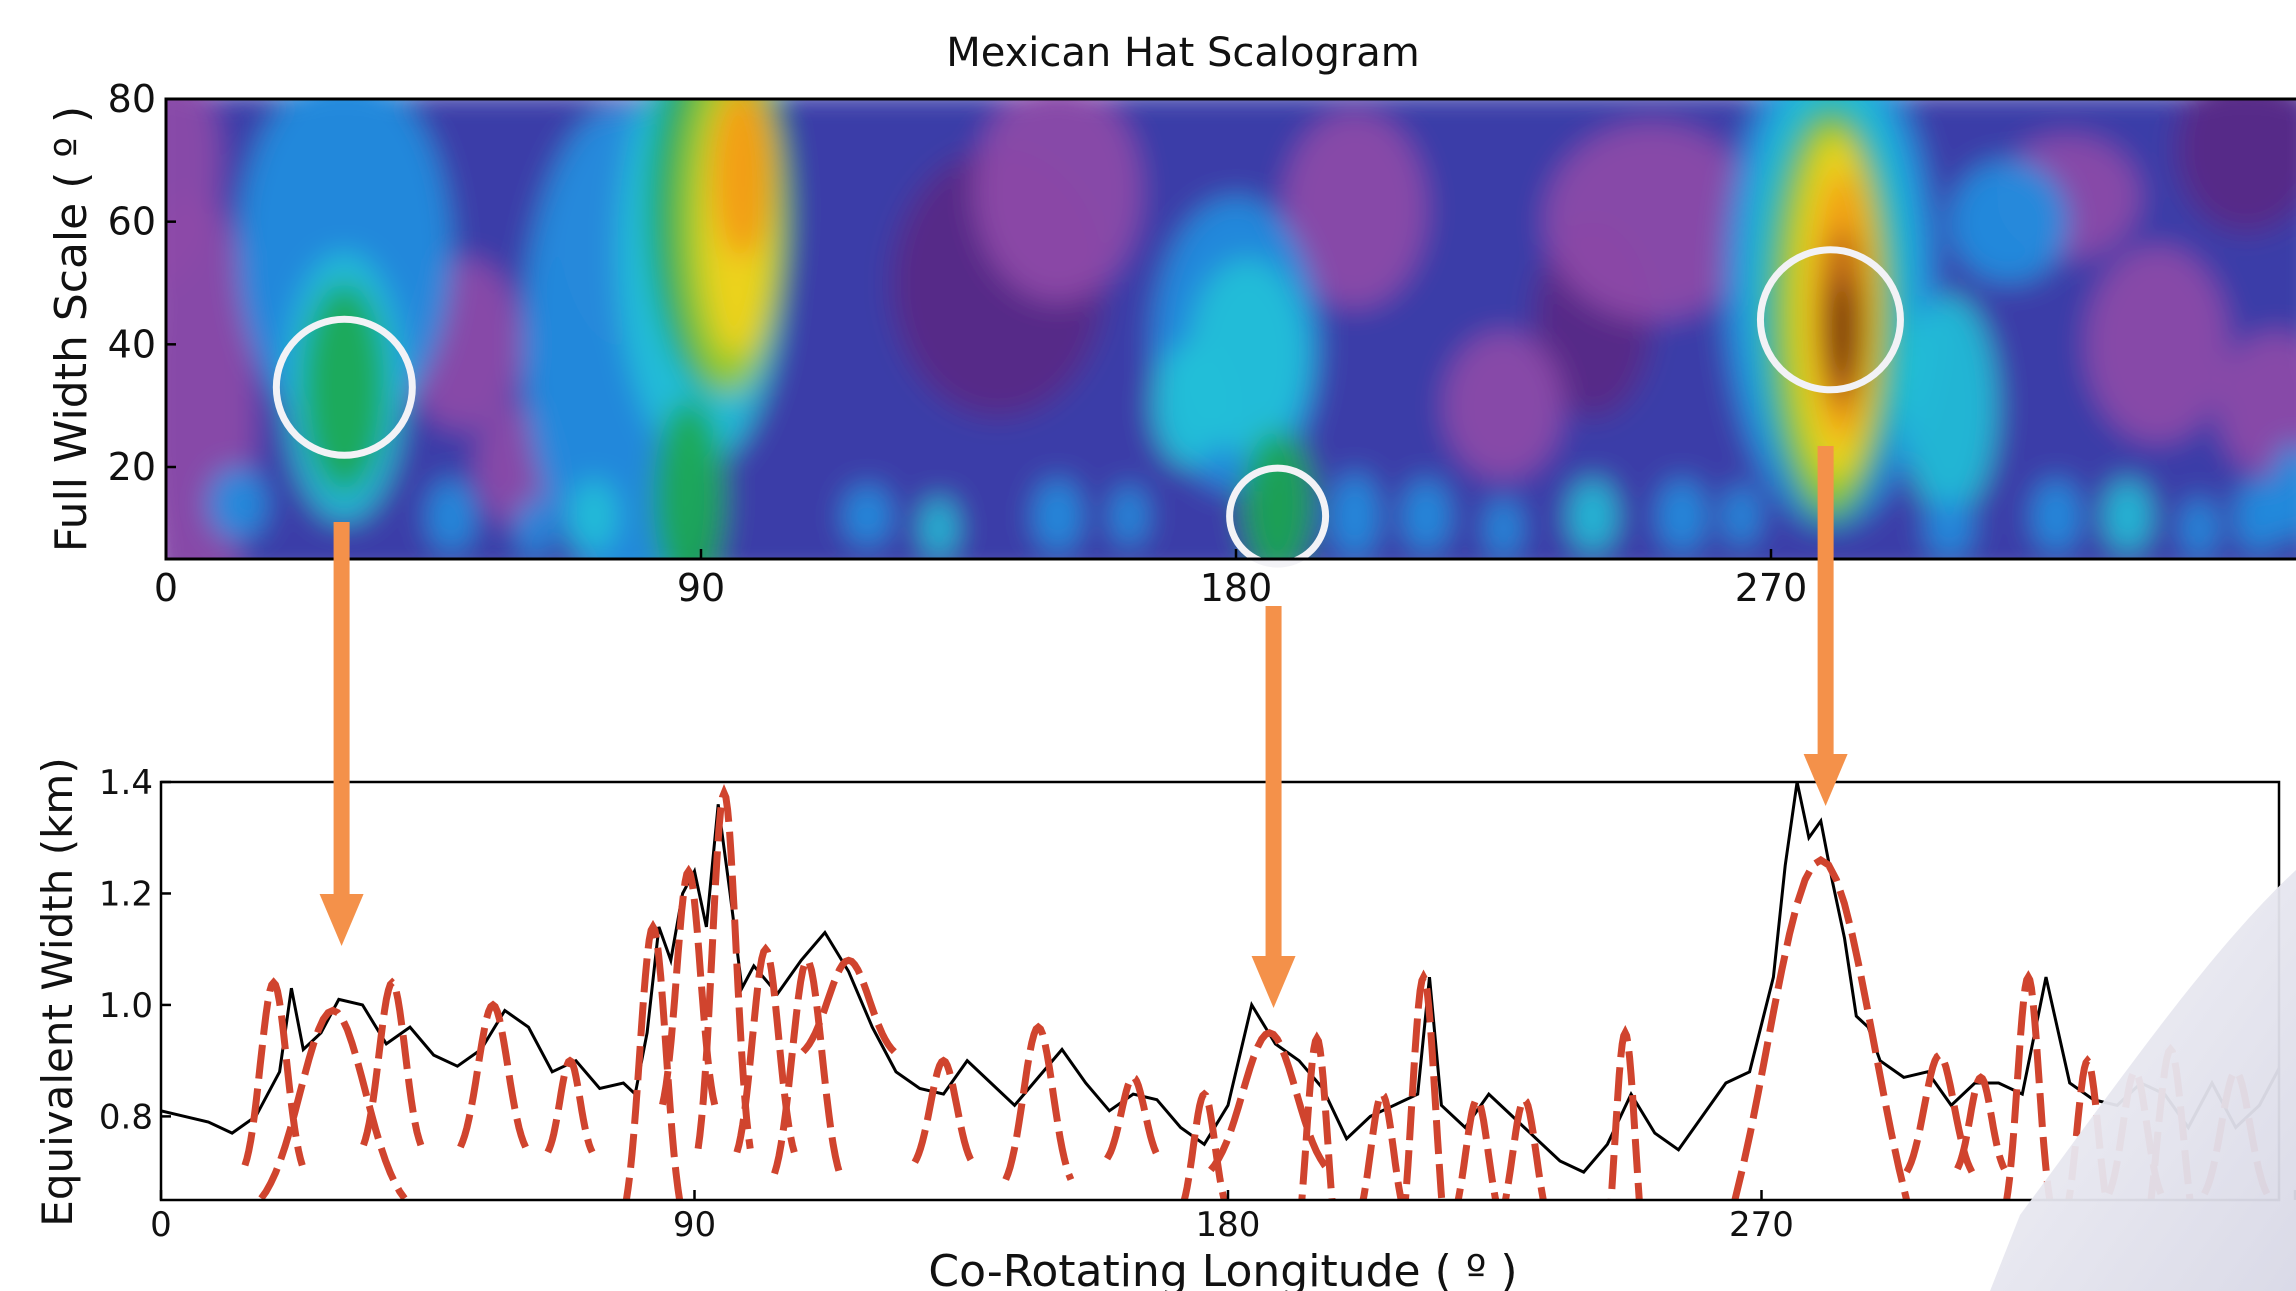 The height and width of the screenshot is (1291, 2296). I want to click on width-plot-ylabel: Equivalent Width (km), so click(57, 991).